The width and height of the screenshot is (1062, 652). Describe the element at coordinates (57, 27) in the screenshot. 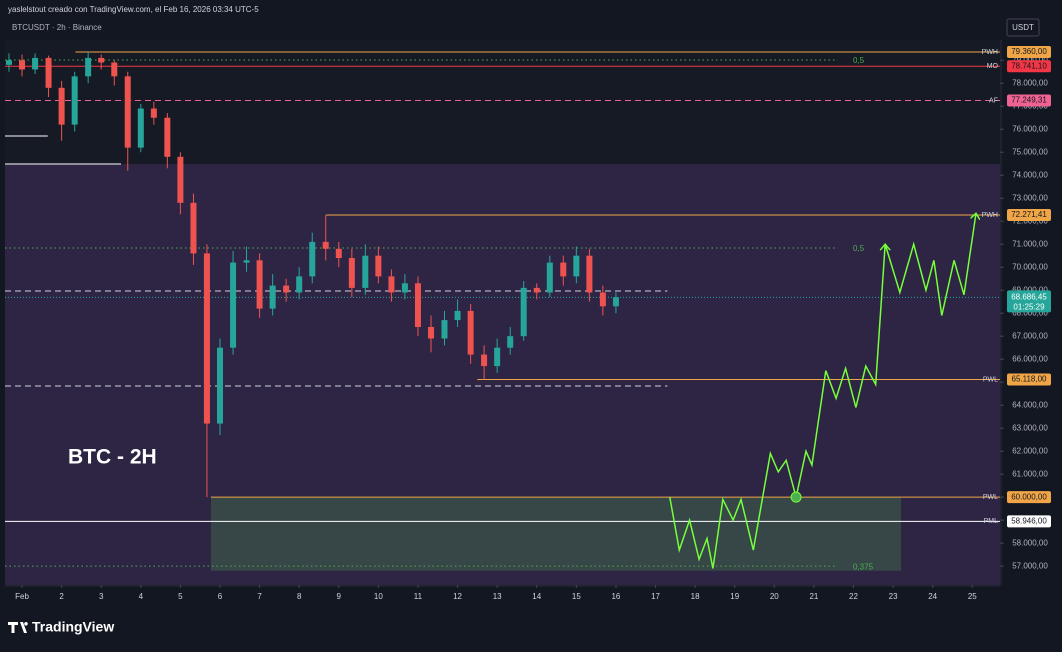

I see `symbol-title: BTCUSDT · 2h · Binance` at that location.